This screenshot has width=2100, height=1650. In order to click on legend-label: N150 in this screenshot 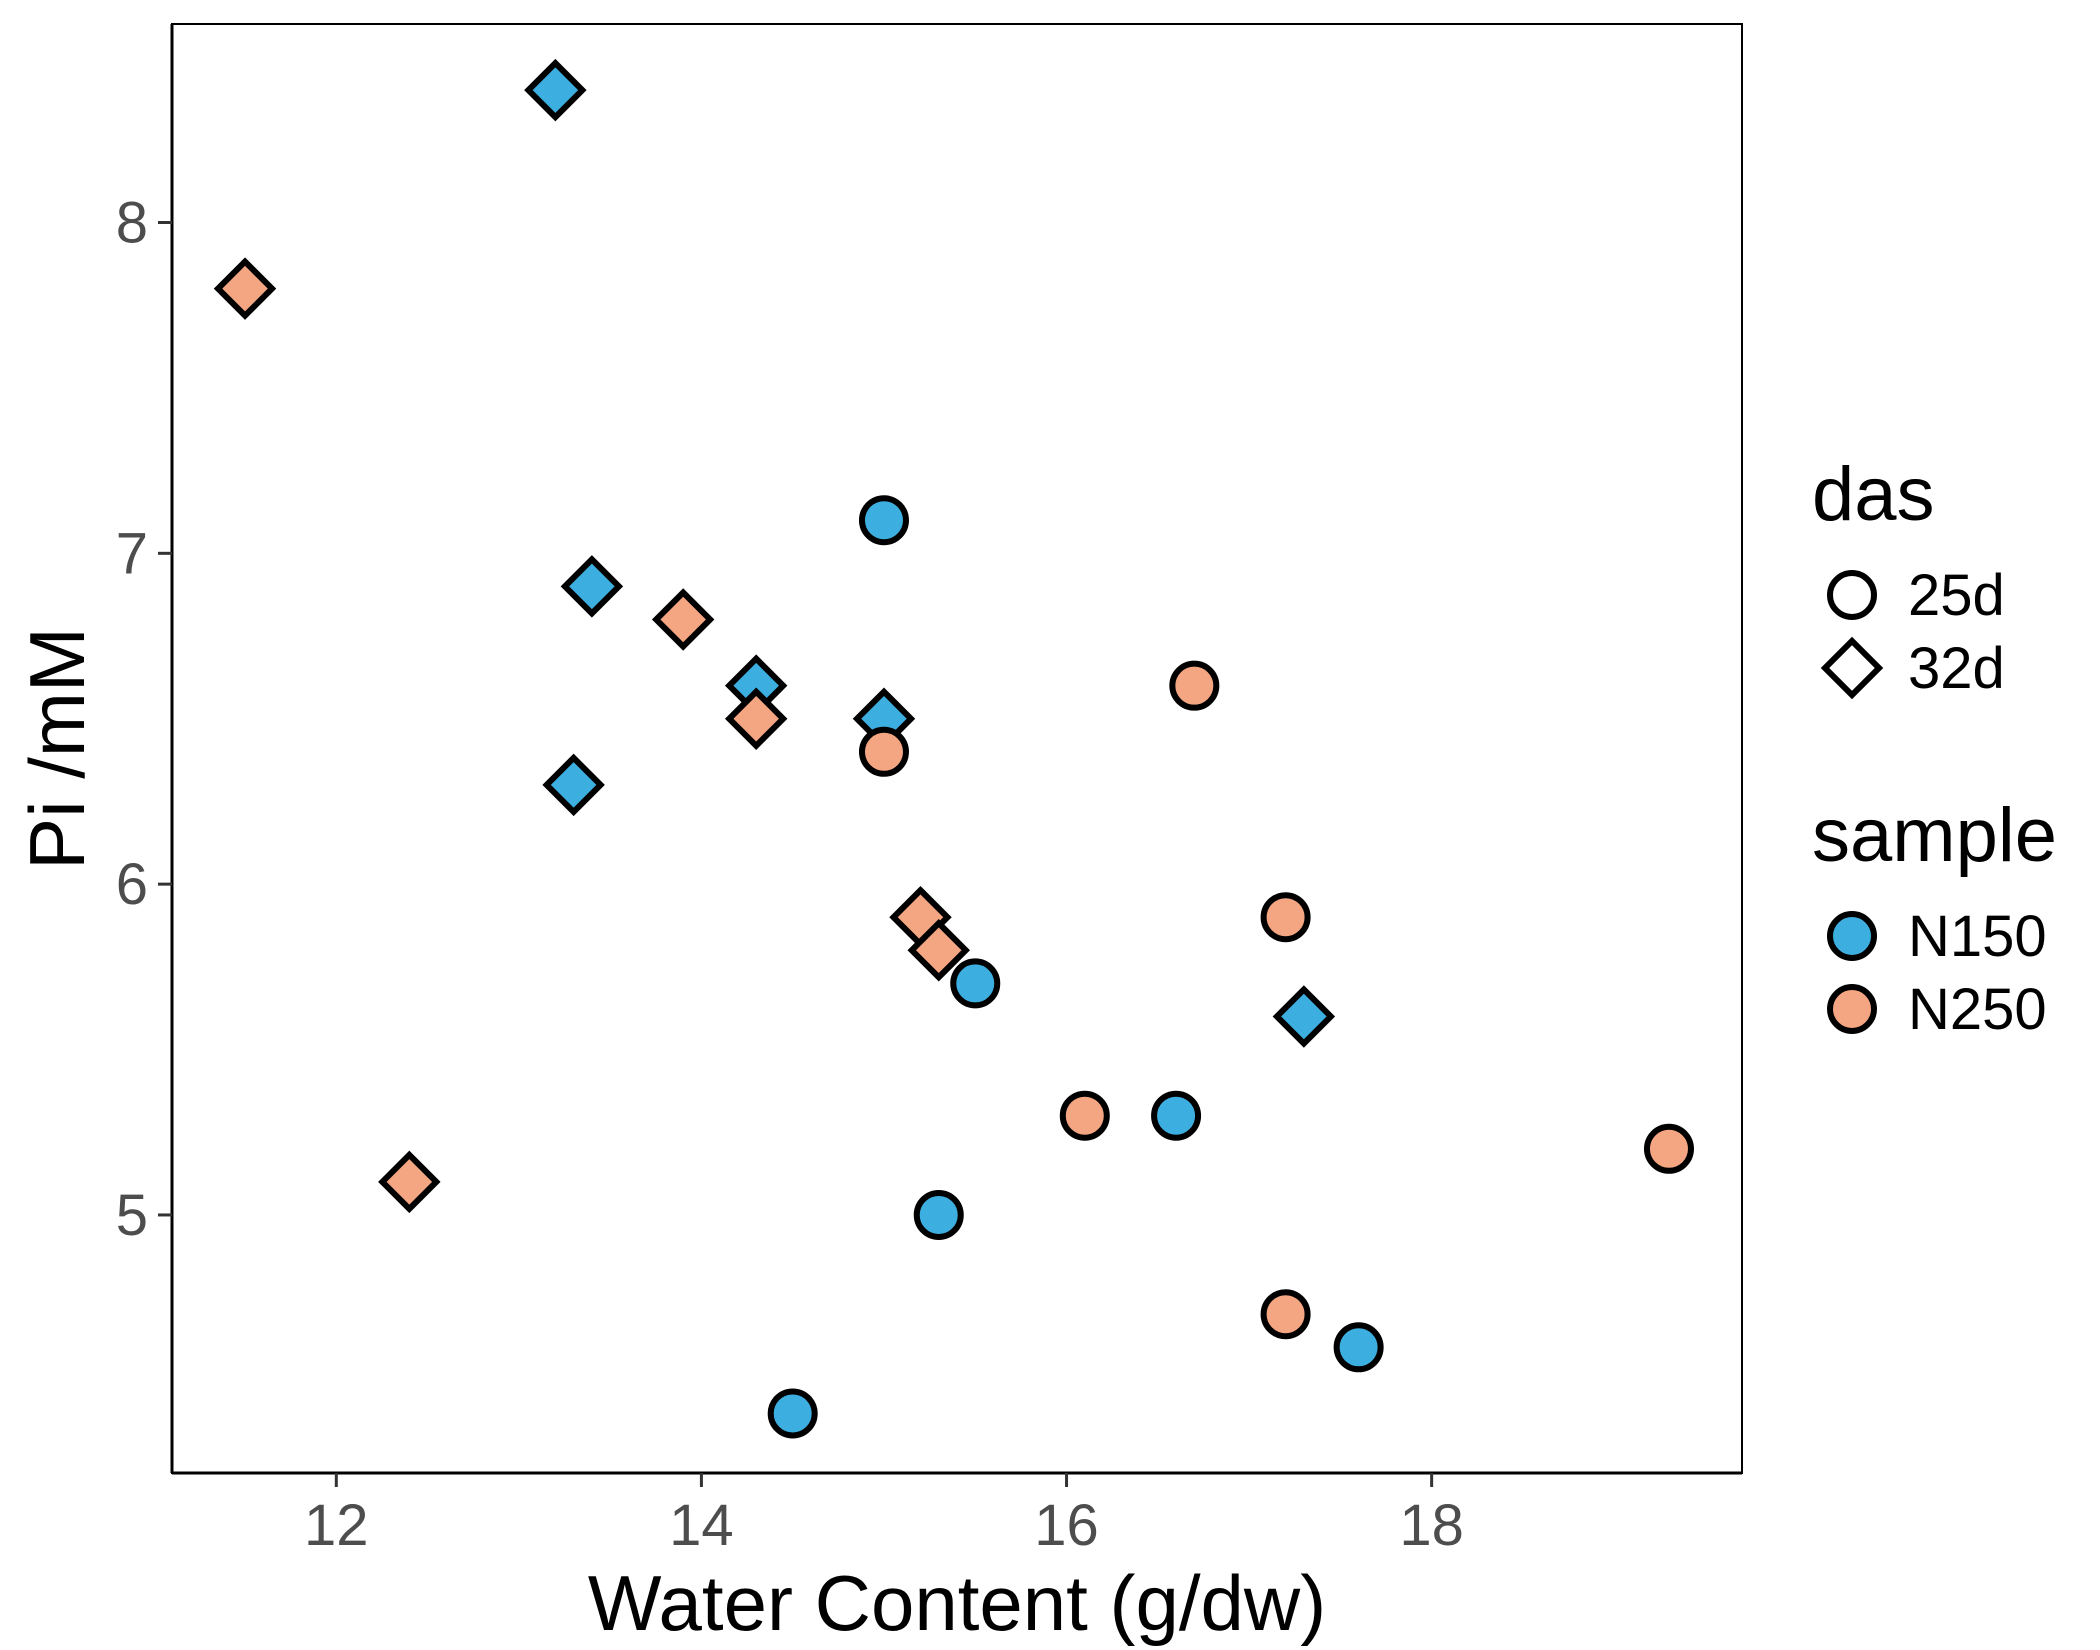, I will do `click(1977, 936)`.